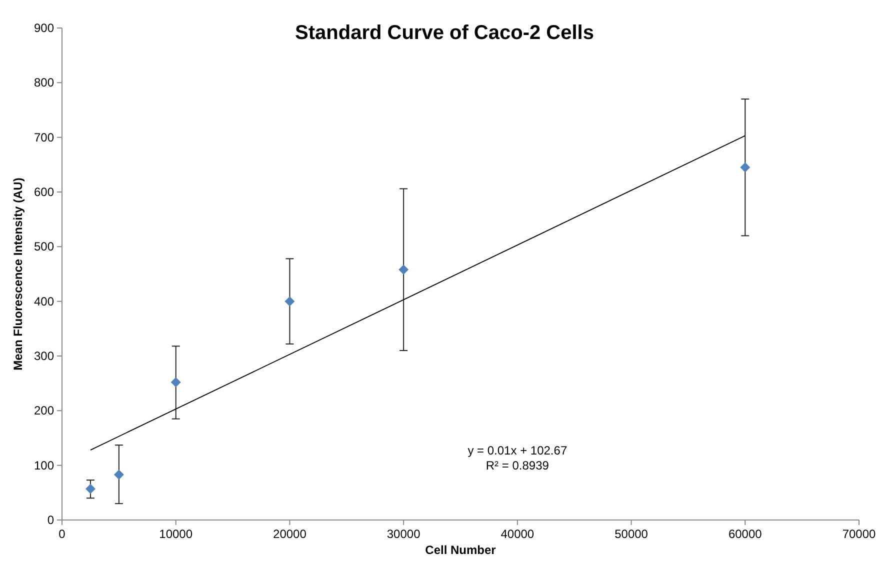 Image resolution: width=889 pixels, height=565 pixels. Describe the element at coordinates (44, 411) in the screenshot. I see `y-tick-label: 200` at that location.